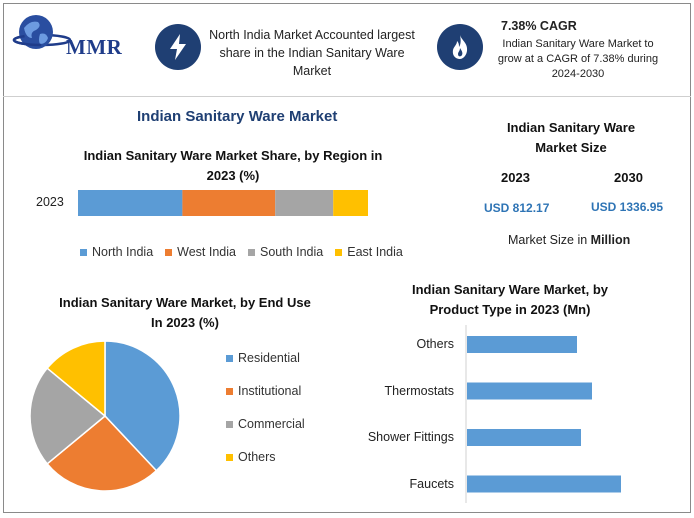 The height and width of the screenshot is (518, 694). I want to click on market-size-year-2023: 2023, so click(515, 177).